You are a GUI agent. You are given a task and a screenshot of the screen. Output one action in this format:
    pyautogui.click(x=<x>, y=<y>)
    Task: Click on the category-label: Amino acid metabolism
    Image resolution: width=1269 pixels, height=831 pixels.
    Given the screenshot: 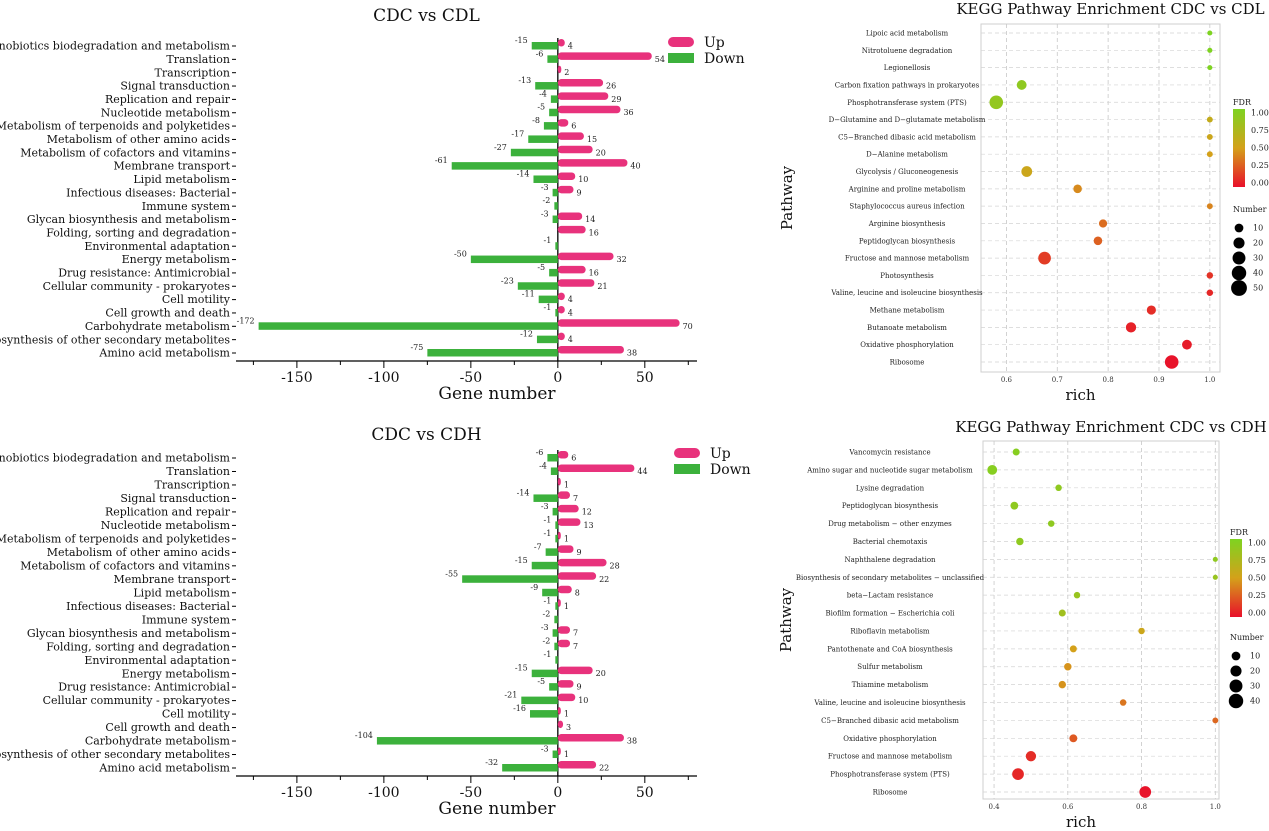 What is the action you would take?
    pyautogui.click(x=164, y=353)
    